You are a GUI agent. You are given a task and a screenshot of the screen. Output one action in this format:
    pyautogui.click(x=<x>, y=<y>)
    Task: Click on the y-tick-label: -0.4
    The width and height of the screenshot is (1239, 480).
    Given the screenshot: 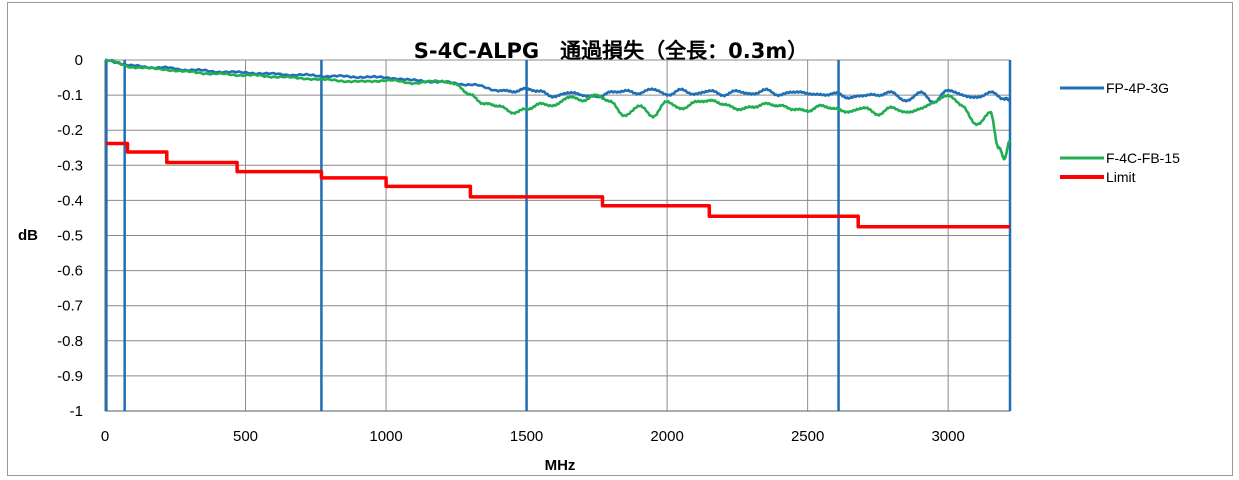 What is the action you would take?
    pyautogui.click(x=70, y=200)
    